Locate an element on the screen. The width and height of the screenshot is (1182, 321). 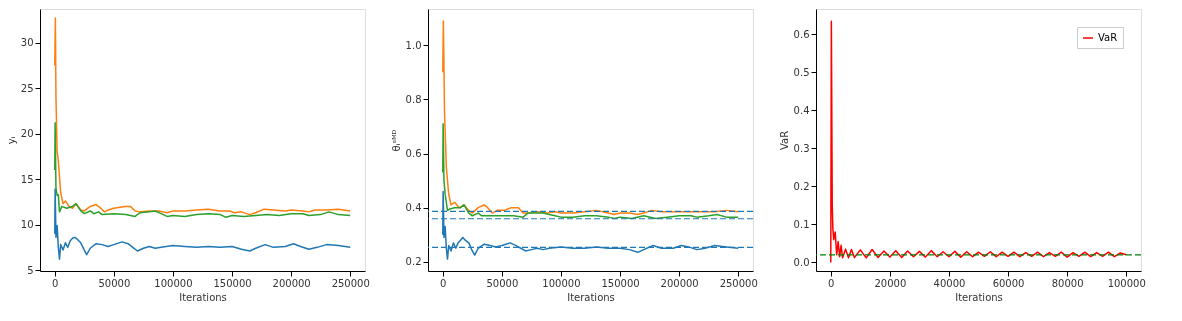
y-tick-label: 0.1 is located at coordinates (801, 224).